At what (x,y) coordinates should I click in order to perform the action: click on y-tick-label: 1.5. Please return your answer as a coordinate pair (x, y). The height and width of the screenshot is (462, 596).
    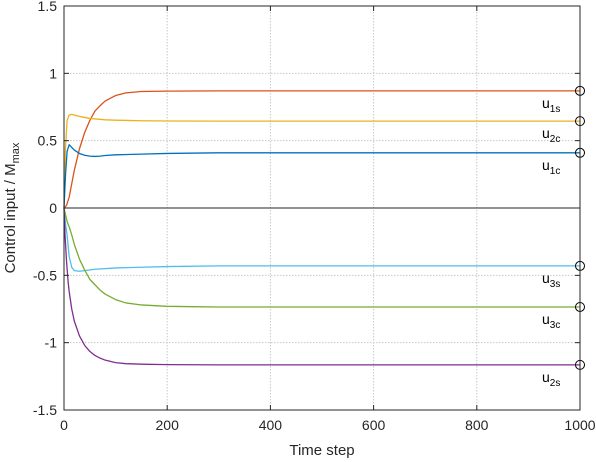
    Looking at the image, I should click on (48, 7).